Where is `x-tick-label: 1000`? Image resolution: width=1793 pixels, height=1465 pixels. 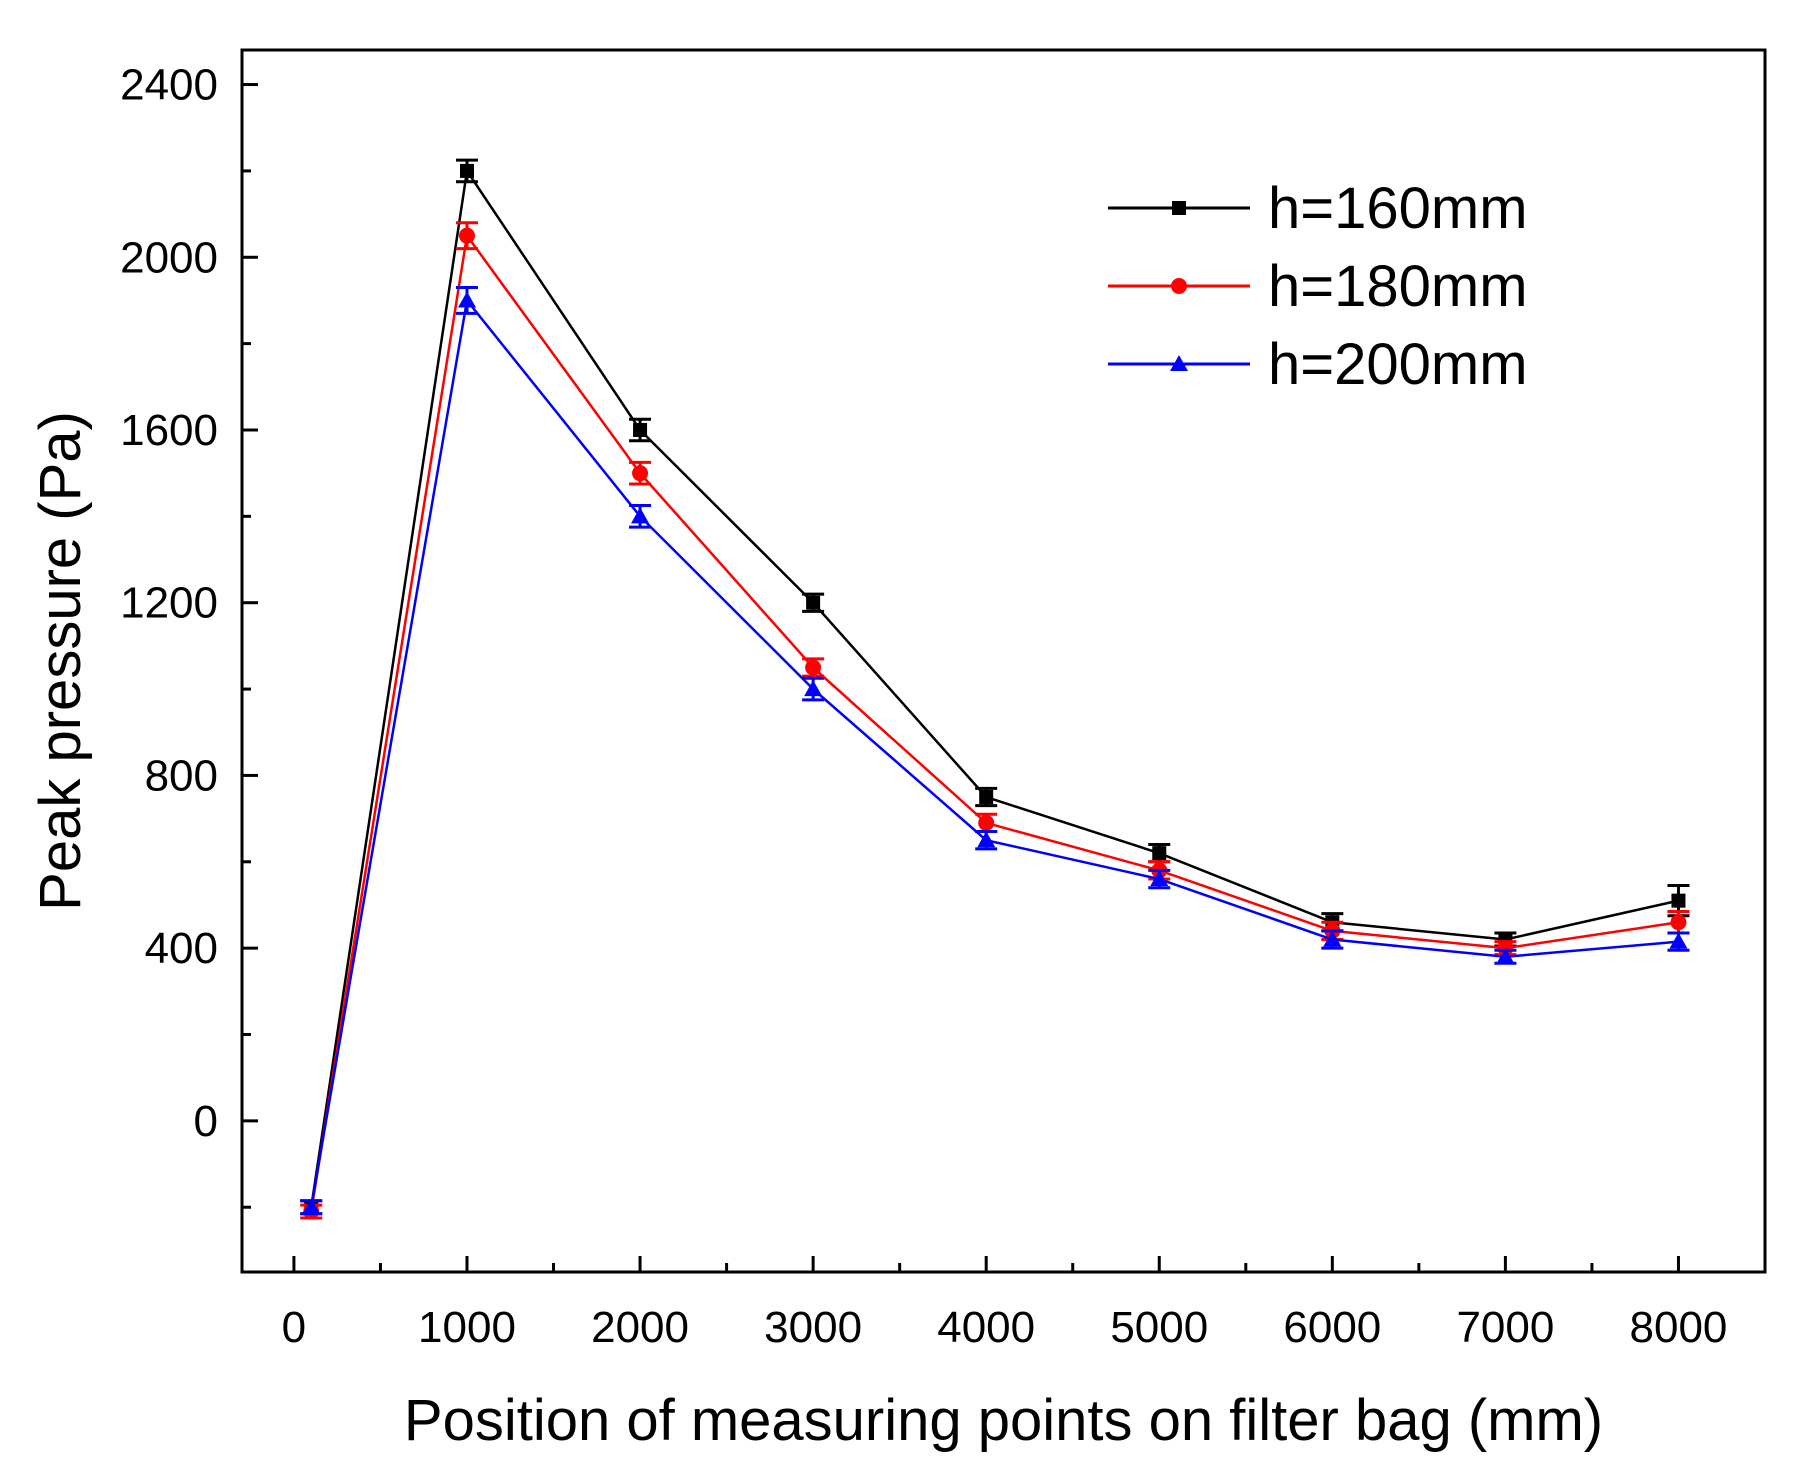
x-tick-label: 1000 is located at coordinates (467, 1327).